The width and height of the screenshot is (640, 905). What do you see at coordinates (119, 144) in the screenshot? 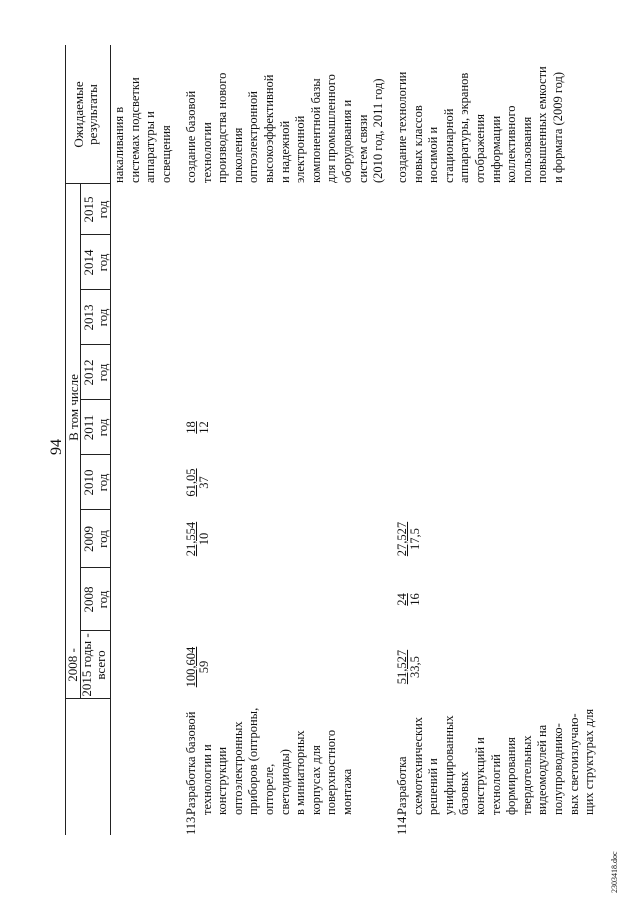
I see `text-line: накаливания в` at bounding box center [119, 144].